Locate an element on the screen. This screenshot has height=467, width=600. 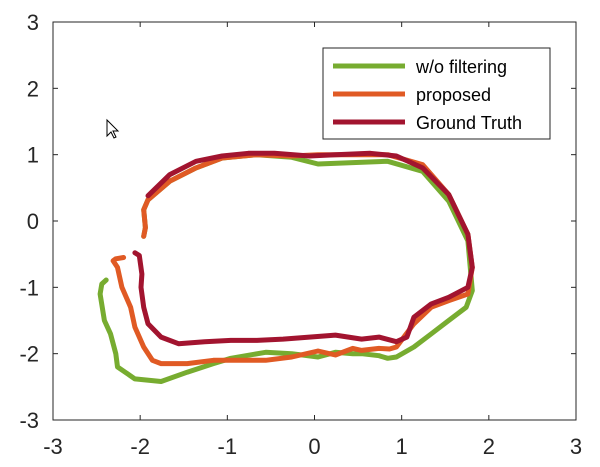
y-tick-label: 2 is located at coordinates (33, 88).